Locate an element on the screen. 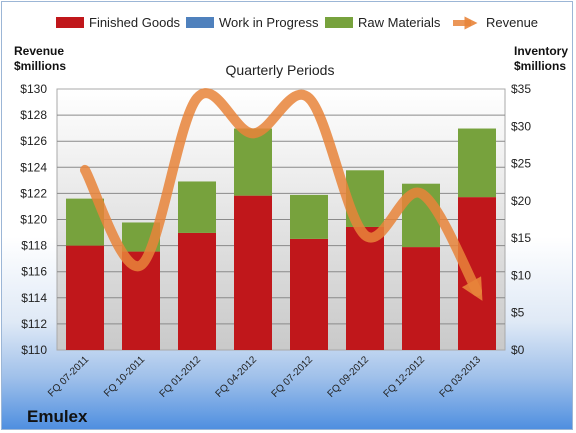  left-tick-label: $124 is located at coordinates (33, 167).